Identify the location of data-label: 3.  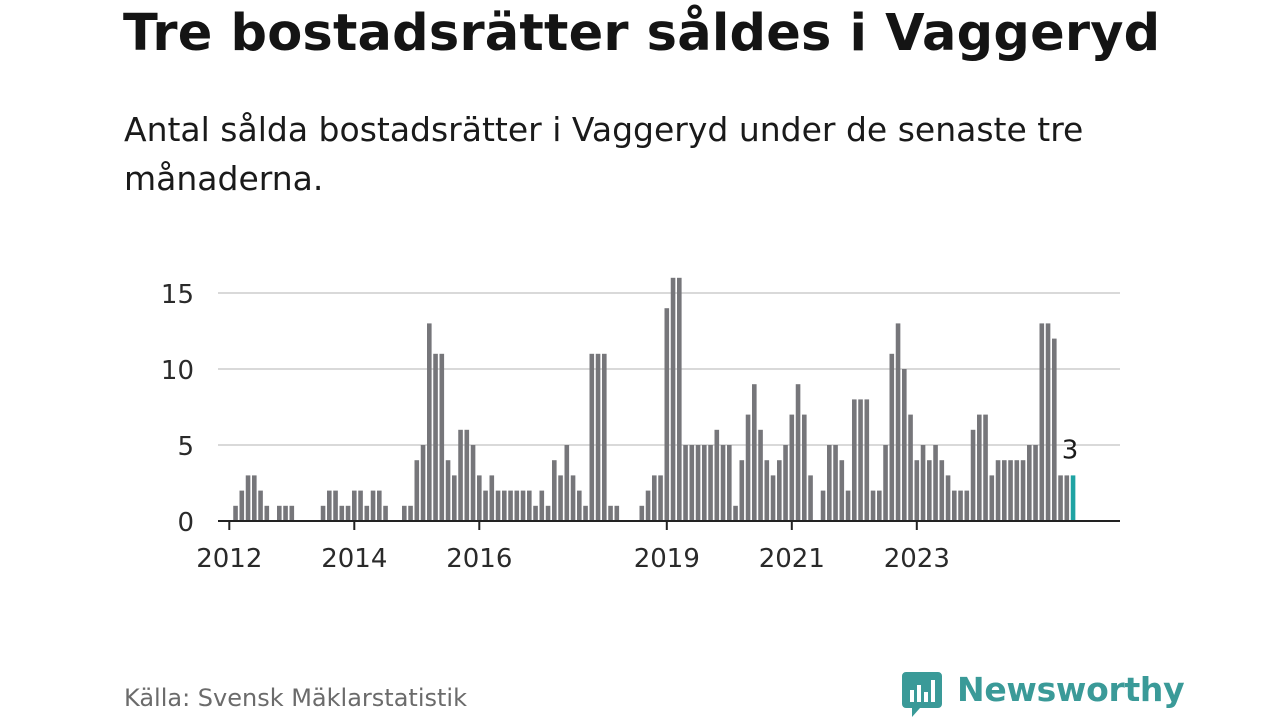
(1070, 450).